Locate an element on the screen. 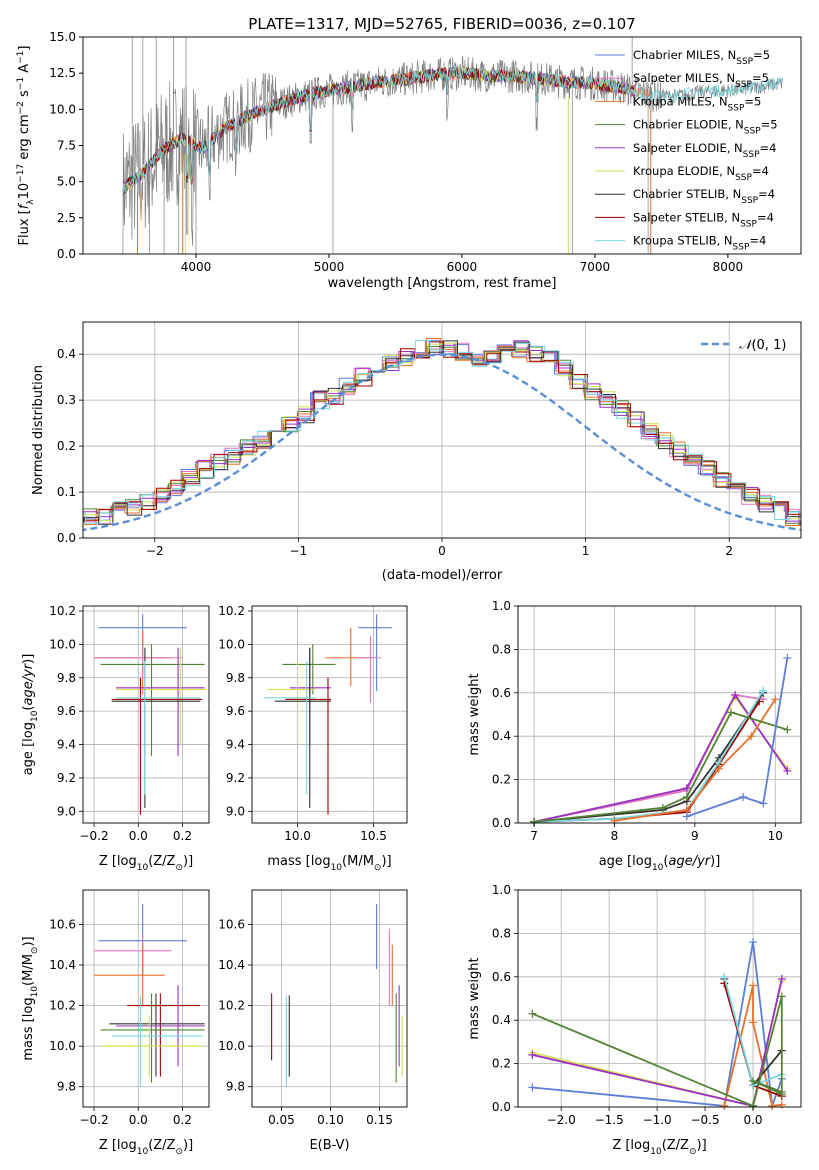  x-tick-label: 7000 is located at coordinates (595, 267).